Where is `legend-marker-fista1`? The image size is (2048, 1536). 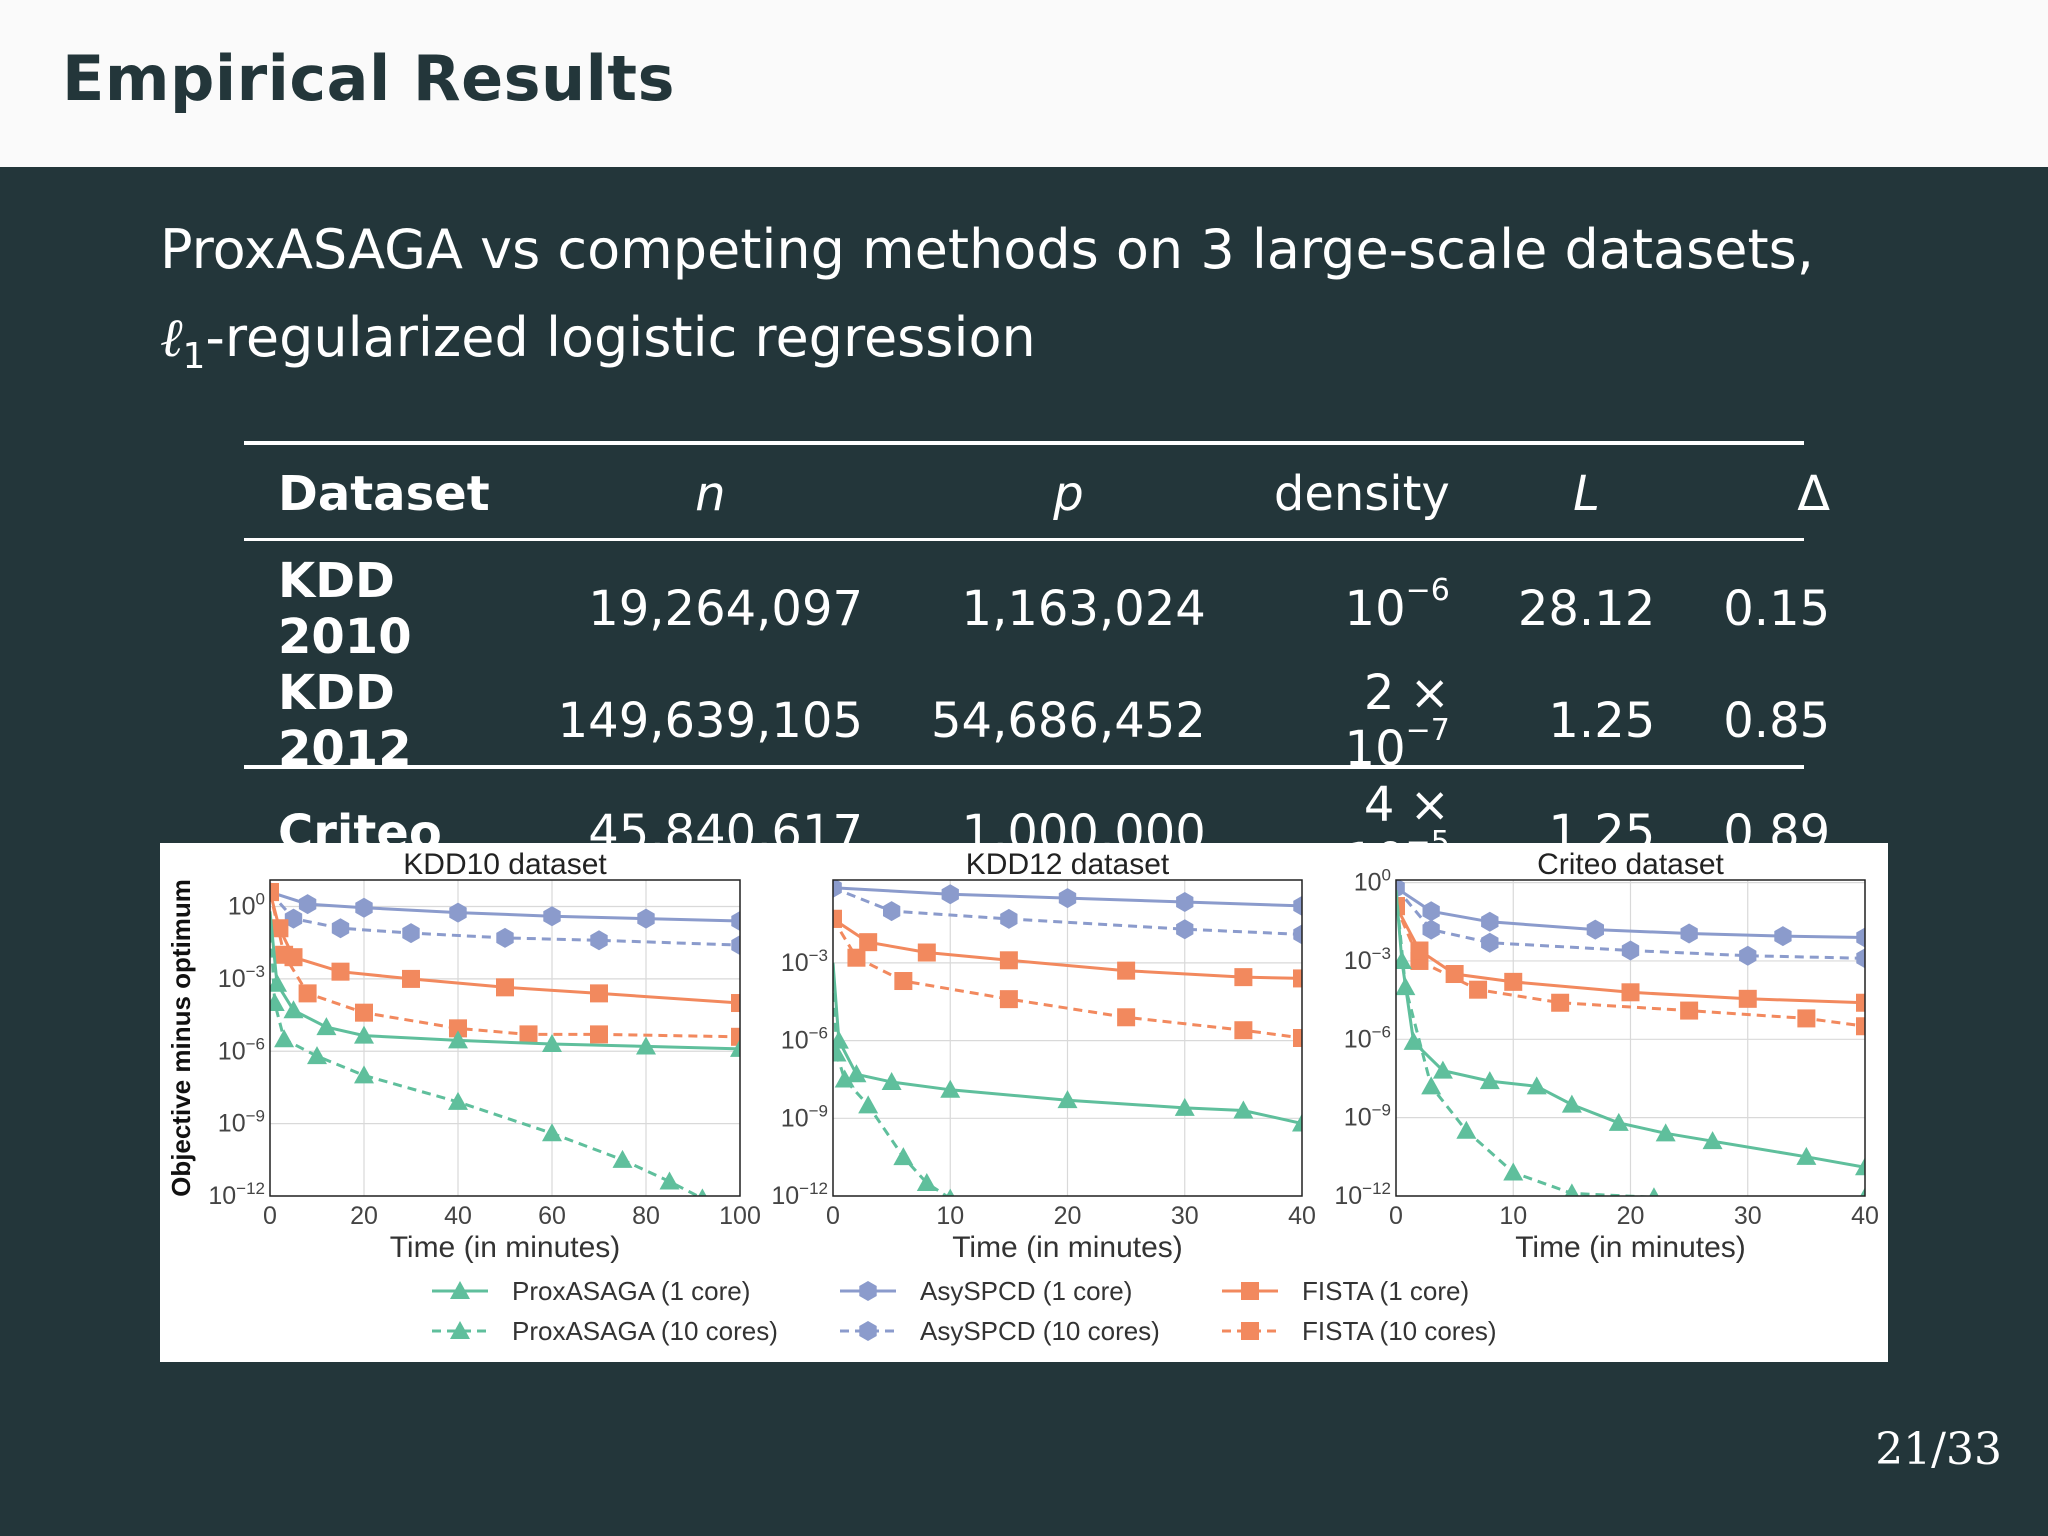 legend-marker-fista1 is located at coordinates (1250, 1291).